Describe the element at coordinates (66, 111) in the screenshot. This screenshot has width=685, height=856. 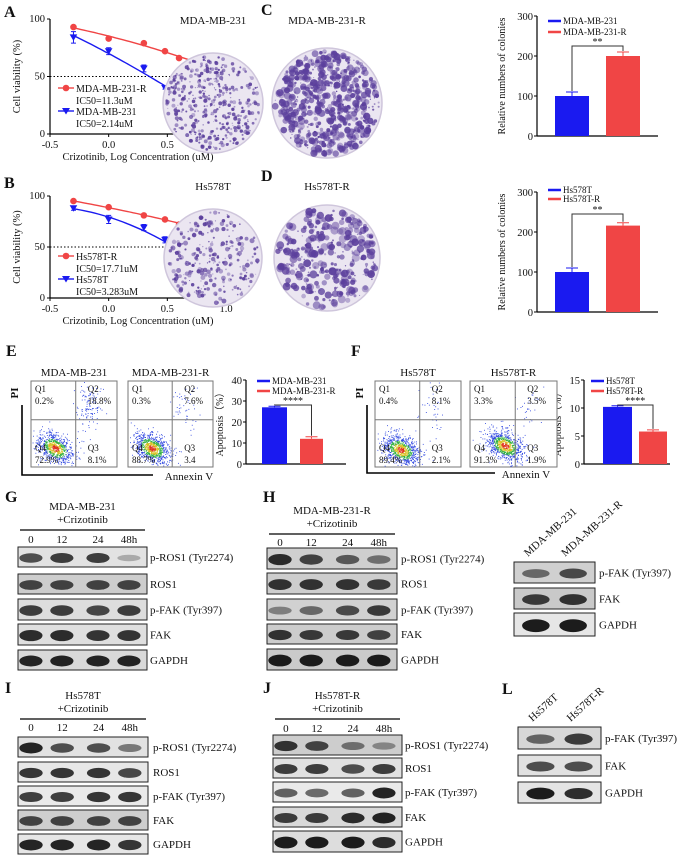
I see `legend-marker` at that location.